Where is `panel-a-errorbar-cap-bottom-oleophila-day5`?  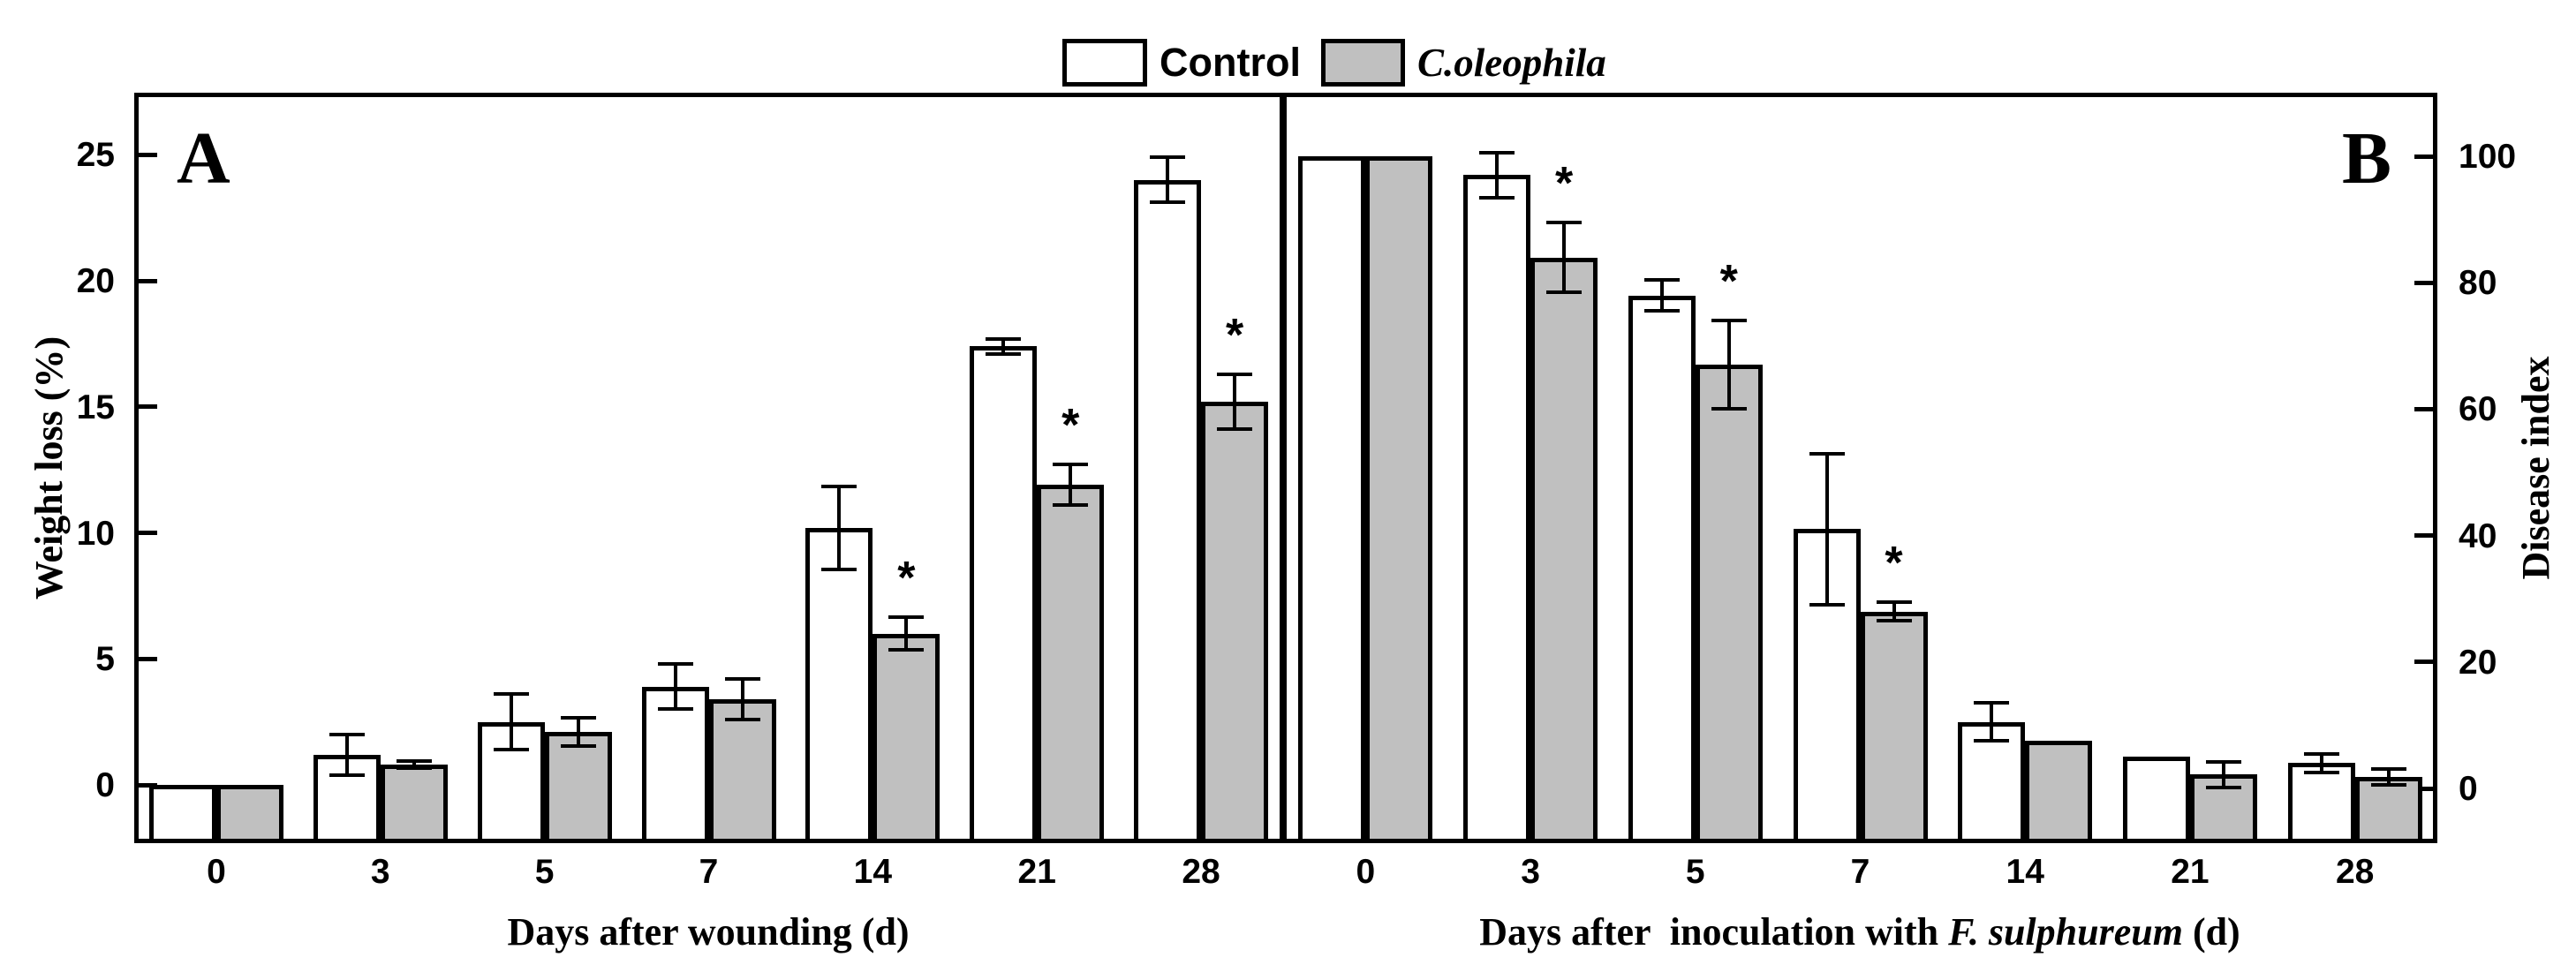
panel-a-errorbar-cap-bottom-oleophila-day5 is located at coordinates (578, 745).